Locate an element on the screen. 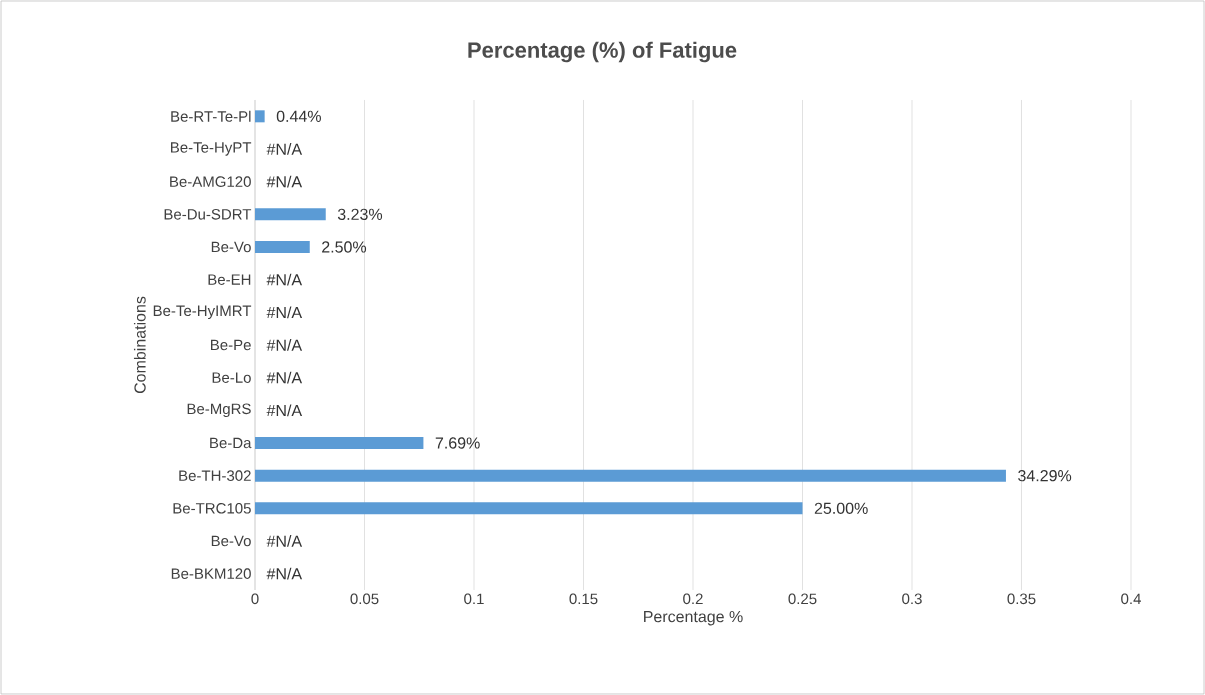 This screenshot has height=695, width=1205. chart-title: Percentage (%) of Fatigue is located at coordinates (602, 52).